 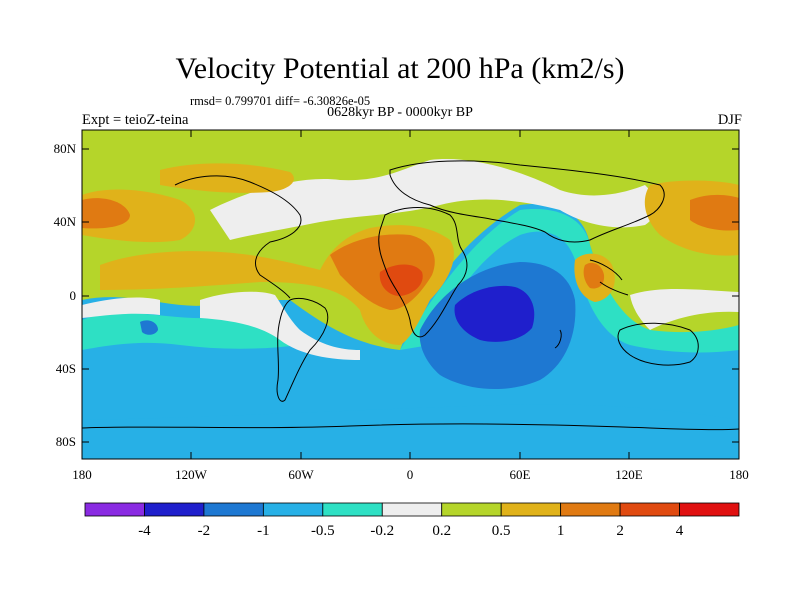 I want to click on contour-region-red-africa, so click(x=401, y=280).